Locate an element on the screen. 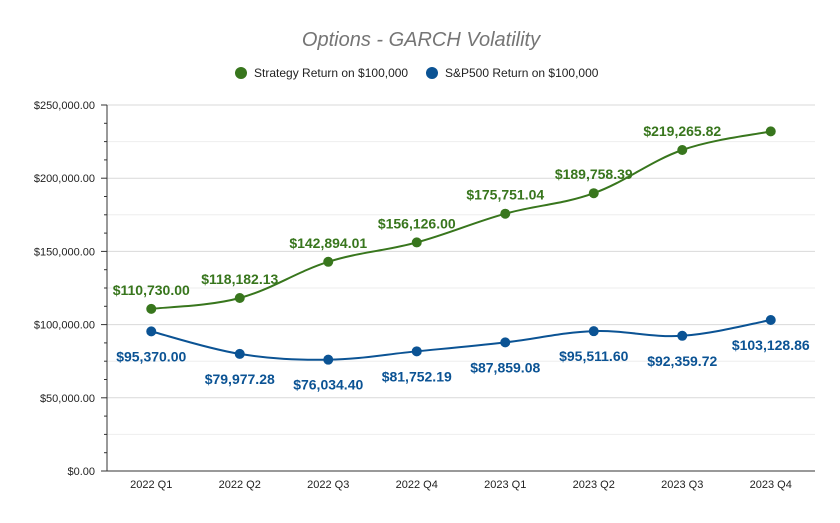  x-tick-label: 2023 Q4 is located at coordinates (771, 485).